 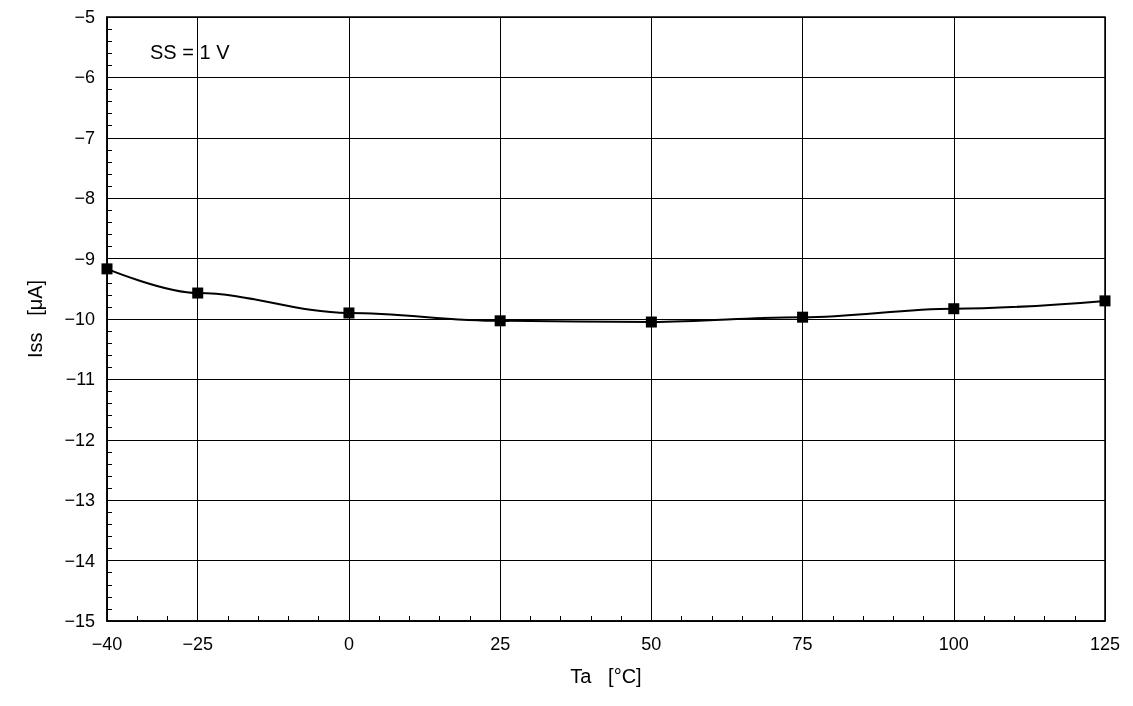 What do you see at coordinates (190, 52) in the screenshot?
I see `annotation: SS = 1 V` at bounding box center [190, 52].